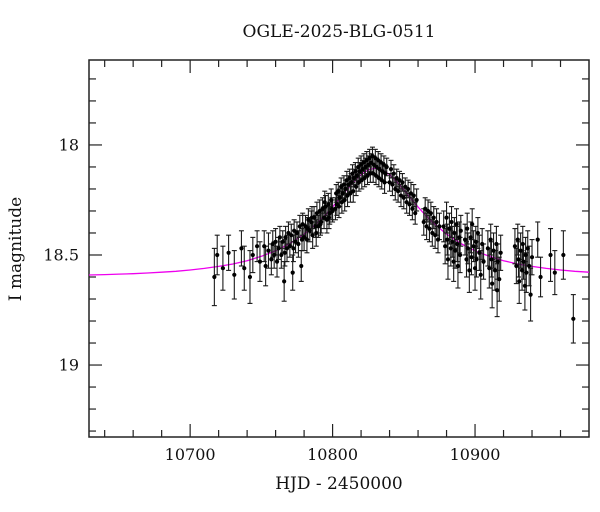  I want to click on x-tick-label: 10800, so click(332, 454).